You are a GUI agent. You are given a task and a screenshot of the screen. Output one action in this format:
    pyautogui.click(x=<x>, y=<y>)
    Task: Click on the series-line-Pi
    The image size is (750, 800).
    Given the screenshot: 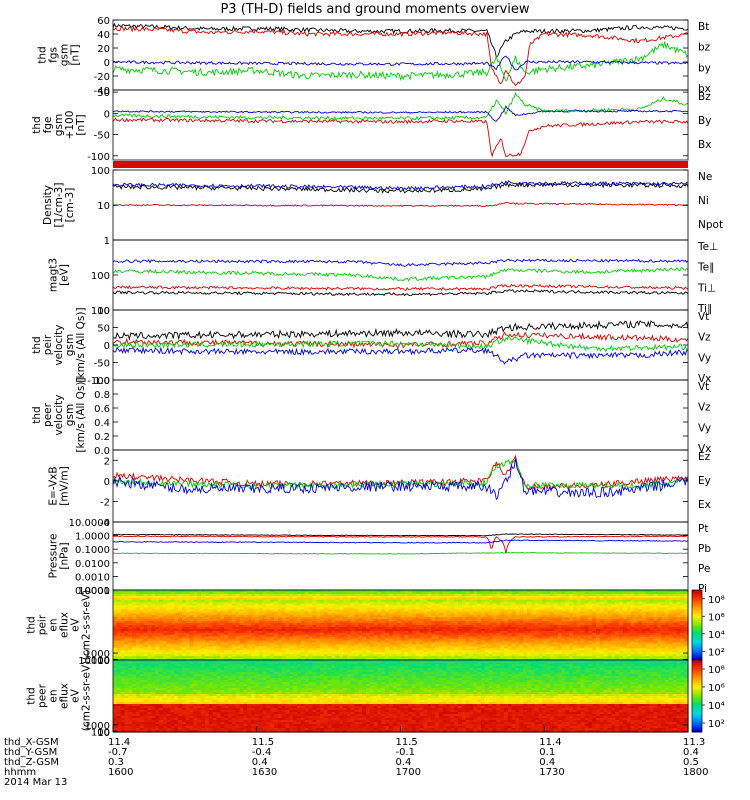 What is the action you would take?
    pyautogui.click(x=400, y=541)
    